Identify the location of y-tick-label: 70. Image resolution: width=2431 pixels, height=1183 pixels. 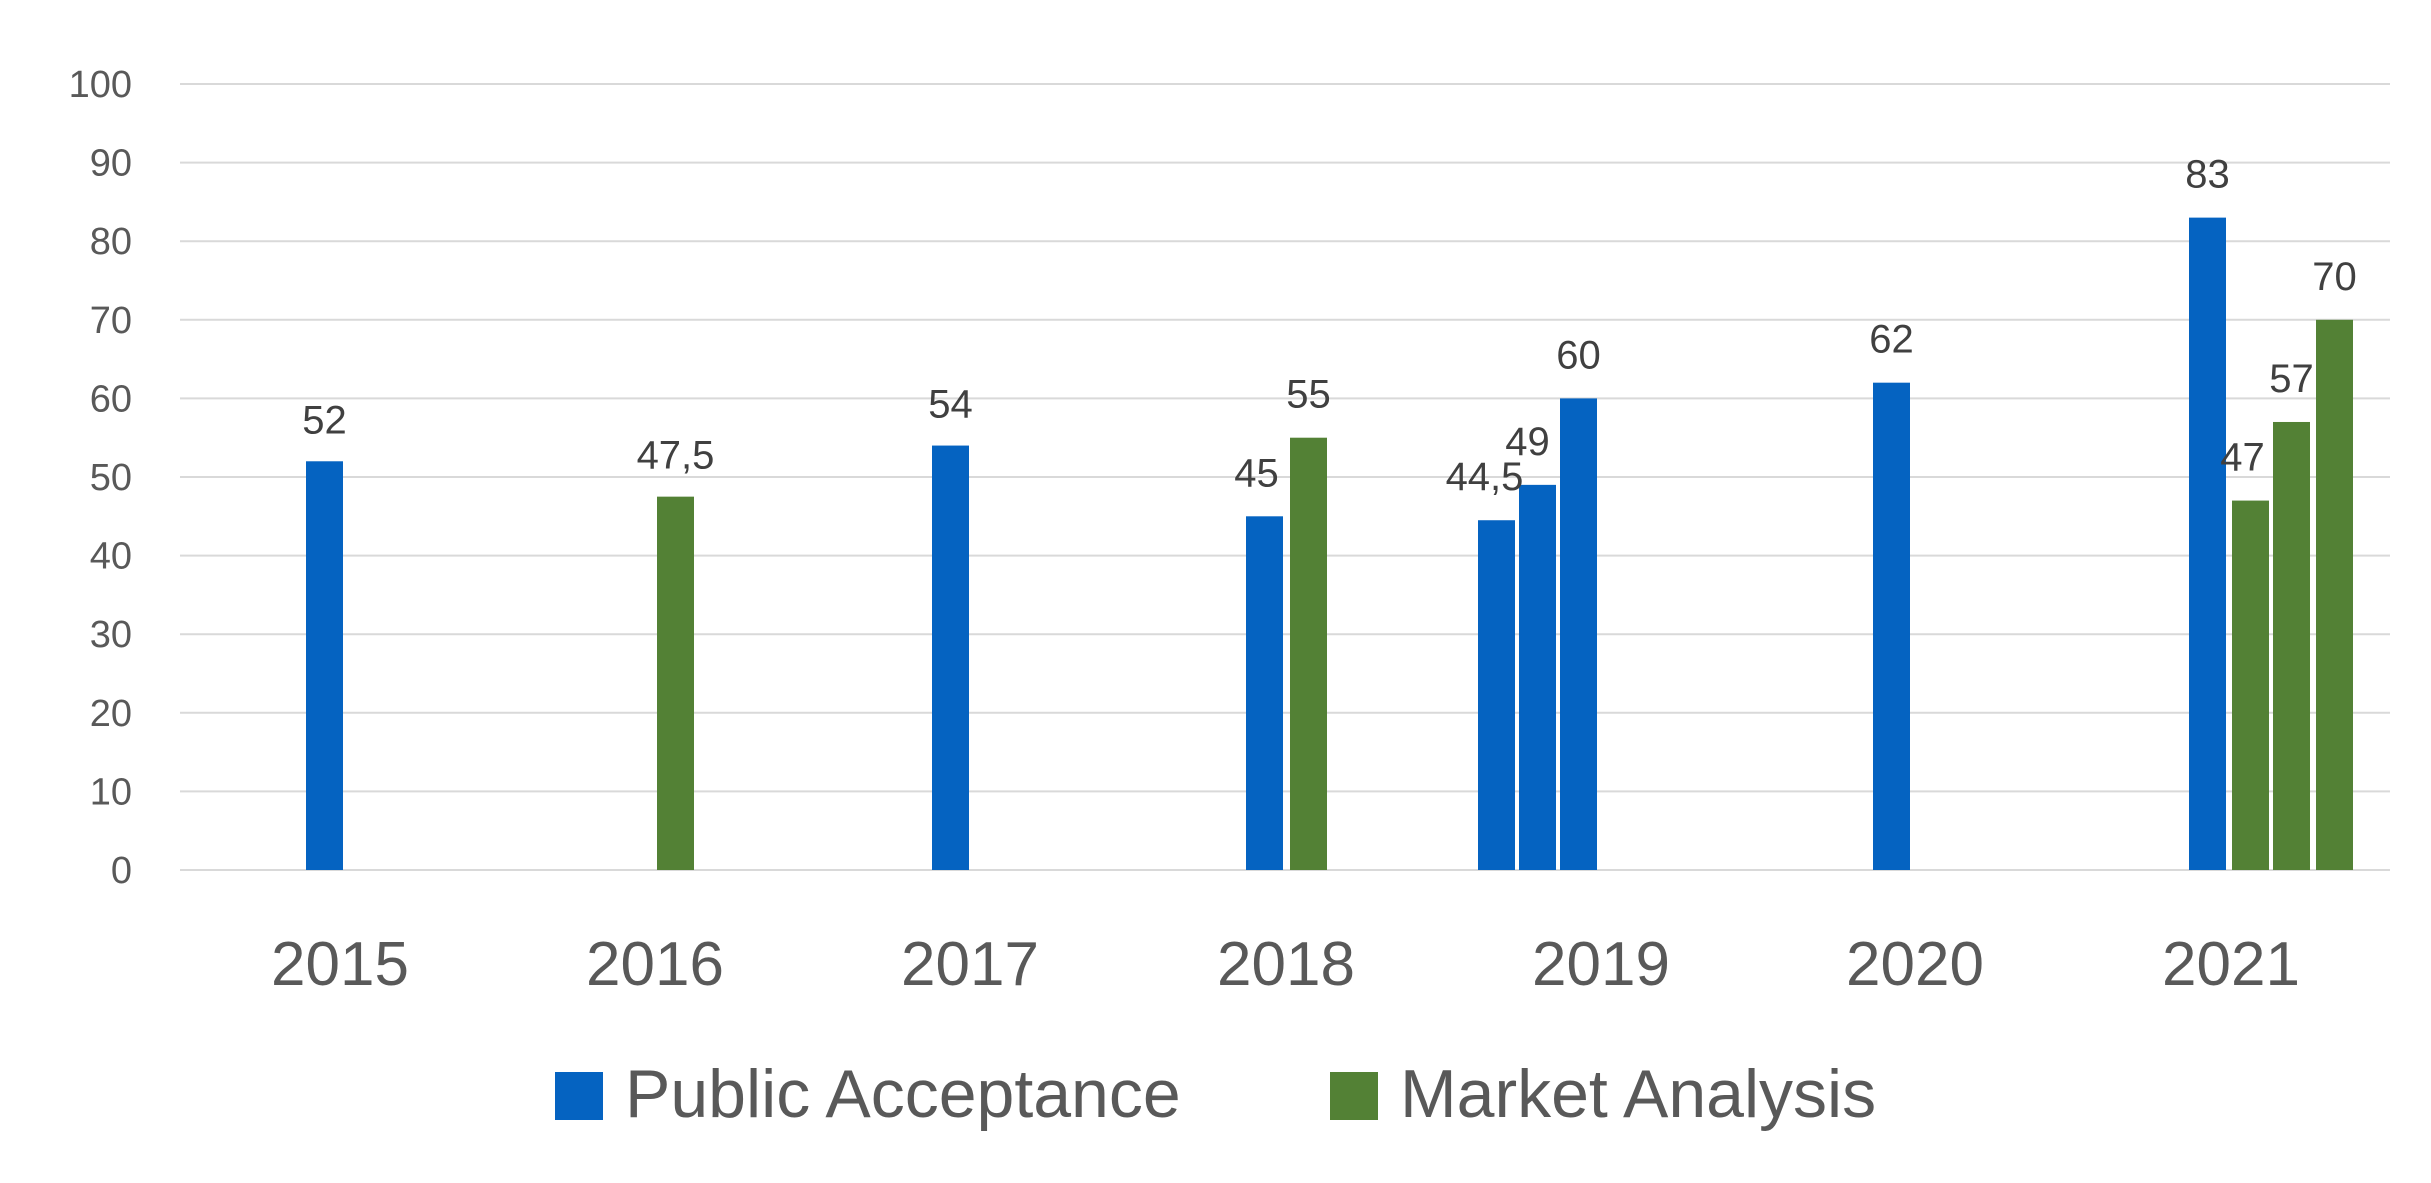
(111, 321).